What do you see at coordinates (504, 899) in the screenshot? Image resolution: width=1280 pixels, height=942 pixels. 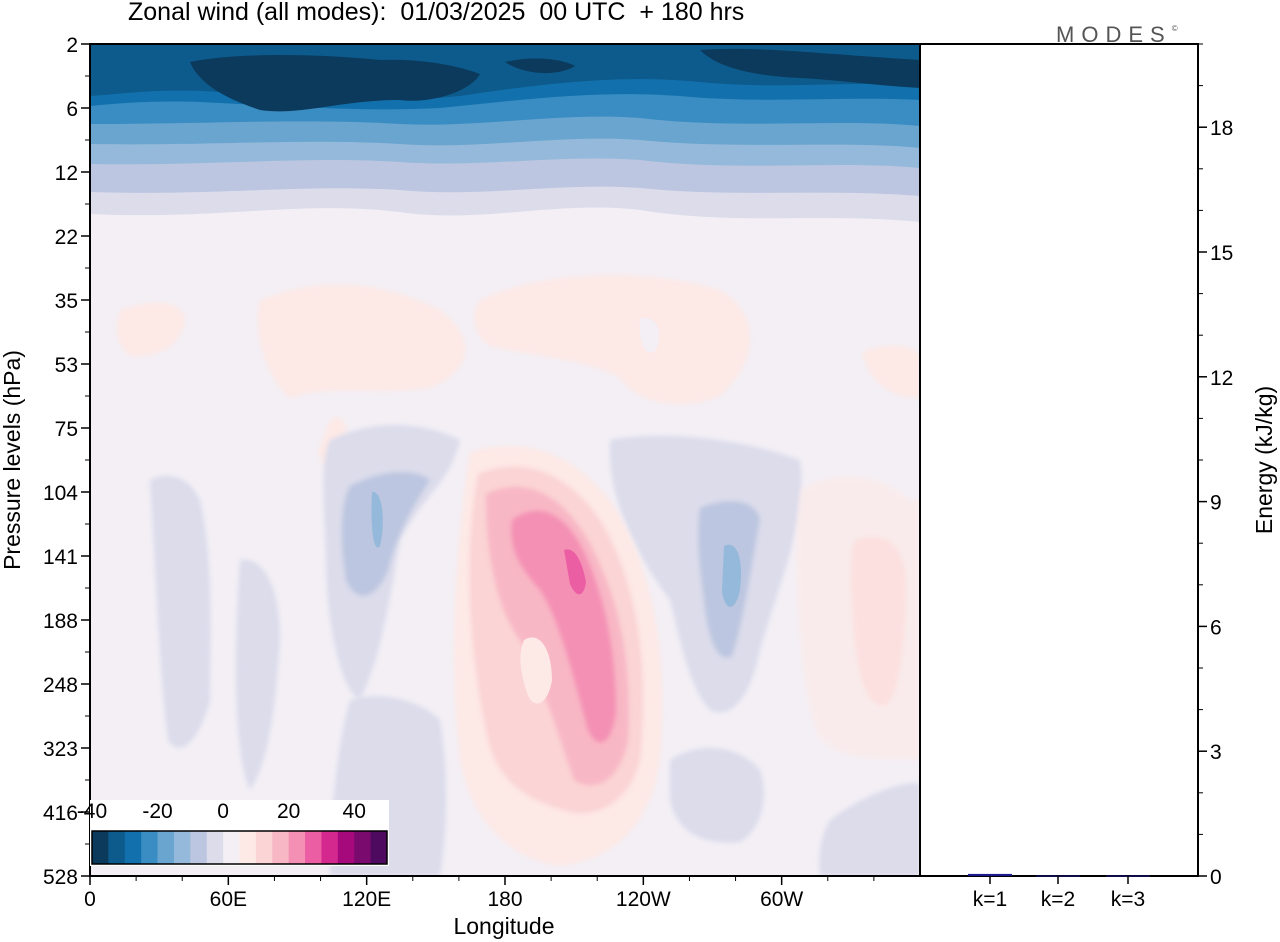 I see `x-tick-label: 180` at bounding box center [504, 899].